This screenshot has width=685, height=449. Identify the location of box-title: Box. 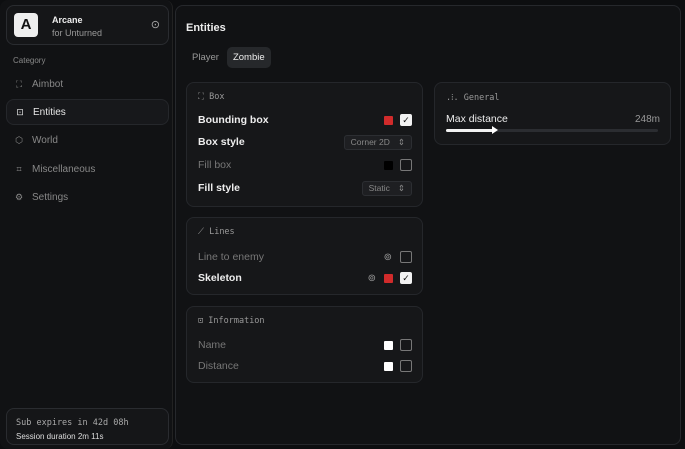
(217, 97).